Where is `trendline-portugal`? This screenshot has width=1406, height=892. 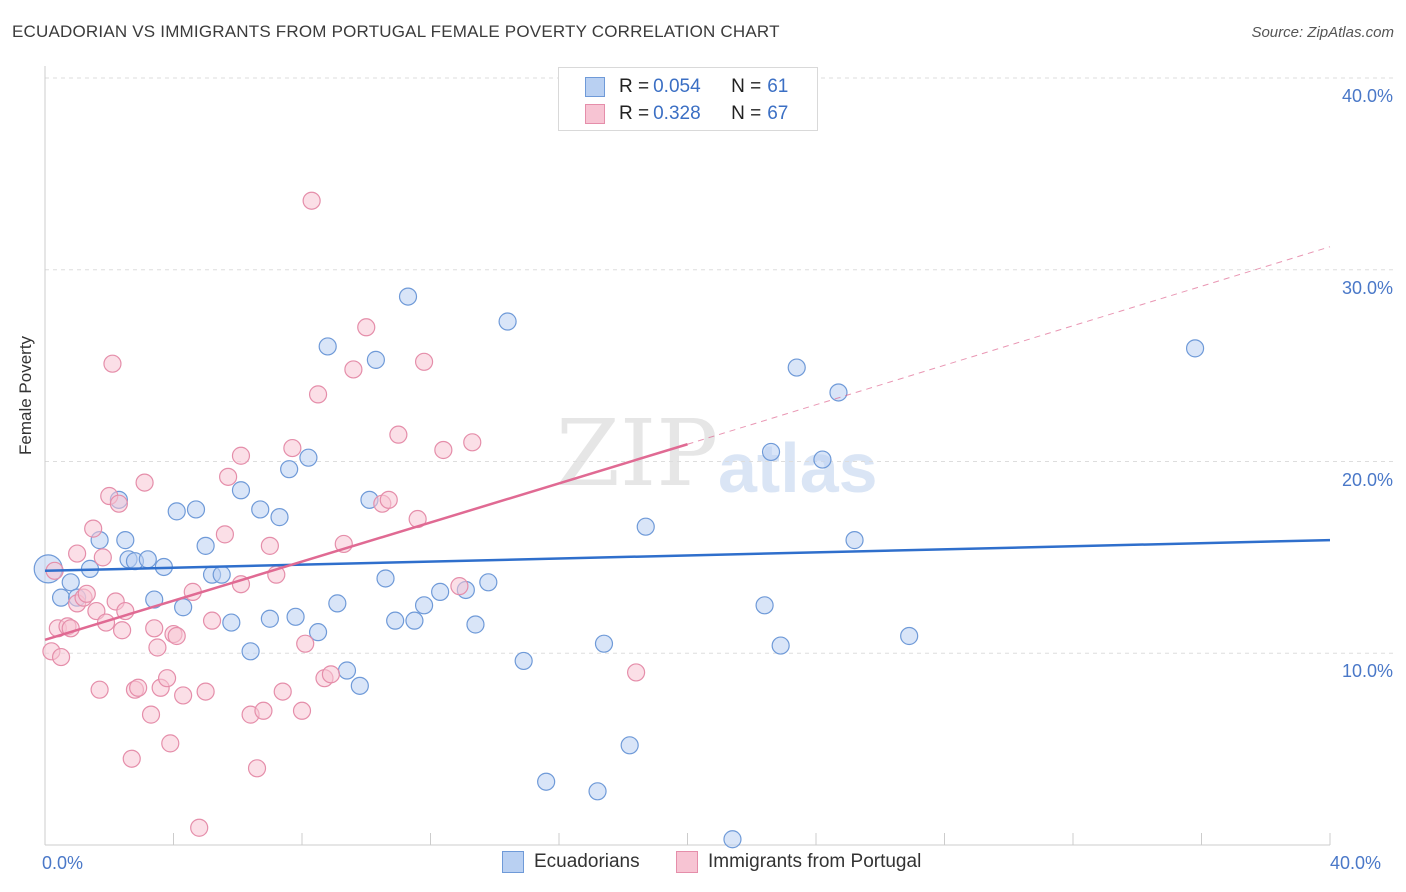
trendline-portugal is located at coordinates (366, 542).